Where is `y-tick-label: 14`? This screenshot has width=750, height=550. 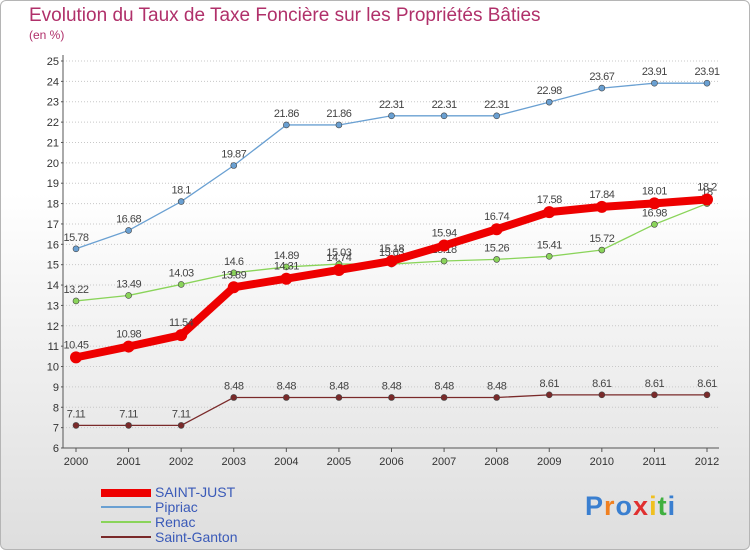 y-tick-label: 14 is located at coordinates (53, 286).